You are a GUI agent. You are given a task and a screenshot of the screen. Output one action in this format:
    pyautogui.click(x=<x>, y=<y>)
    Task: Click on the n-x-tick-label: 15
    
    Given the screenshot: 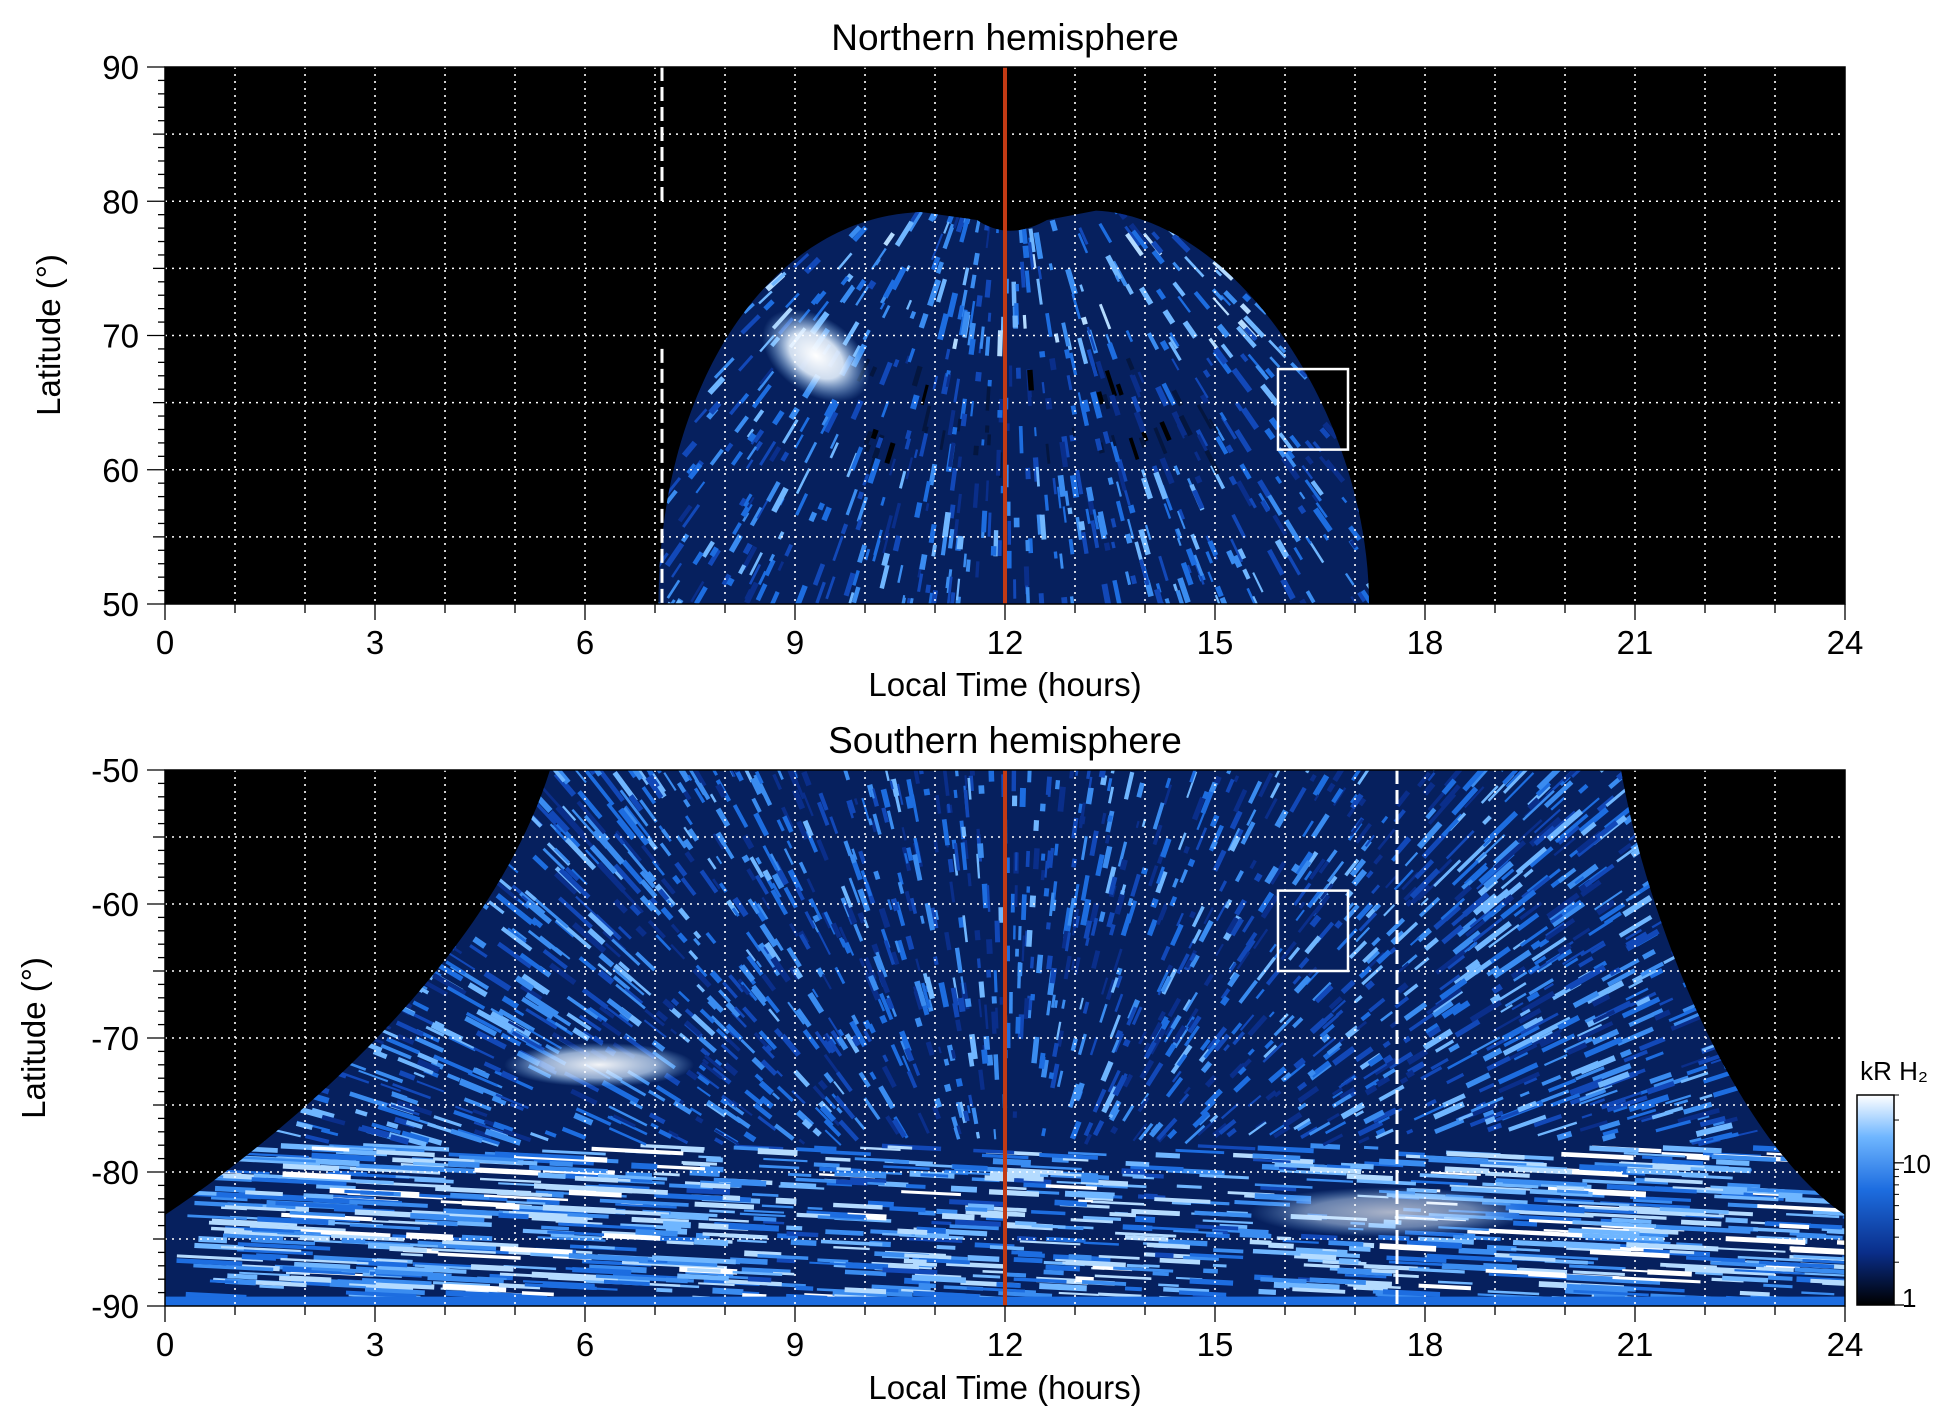 What is the action you would take?
    pyautogui.click(x=1215, y=642)
    